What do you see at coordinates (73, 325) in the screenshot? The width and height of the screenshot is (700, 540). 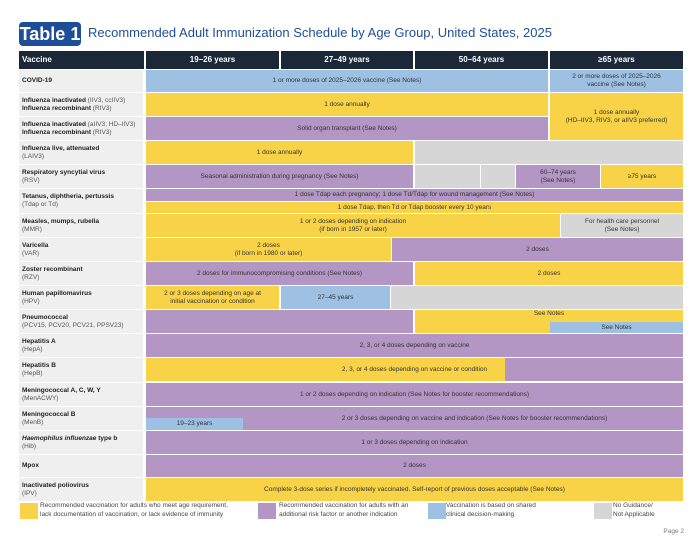 I see `vaccine-abbreviation: (PCV15, PCV20, PCV21, PPSV23)` at bounding box center [73, 325].